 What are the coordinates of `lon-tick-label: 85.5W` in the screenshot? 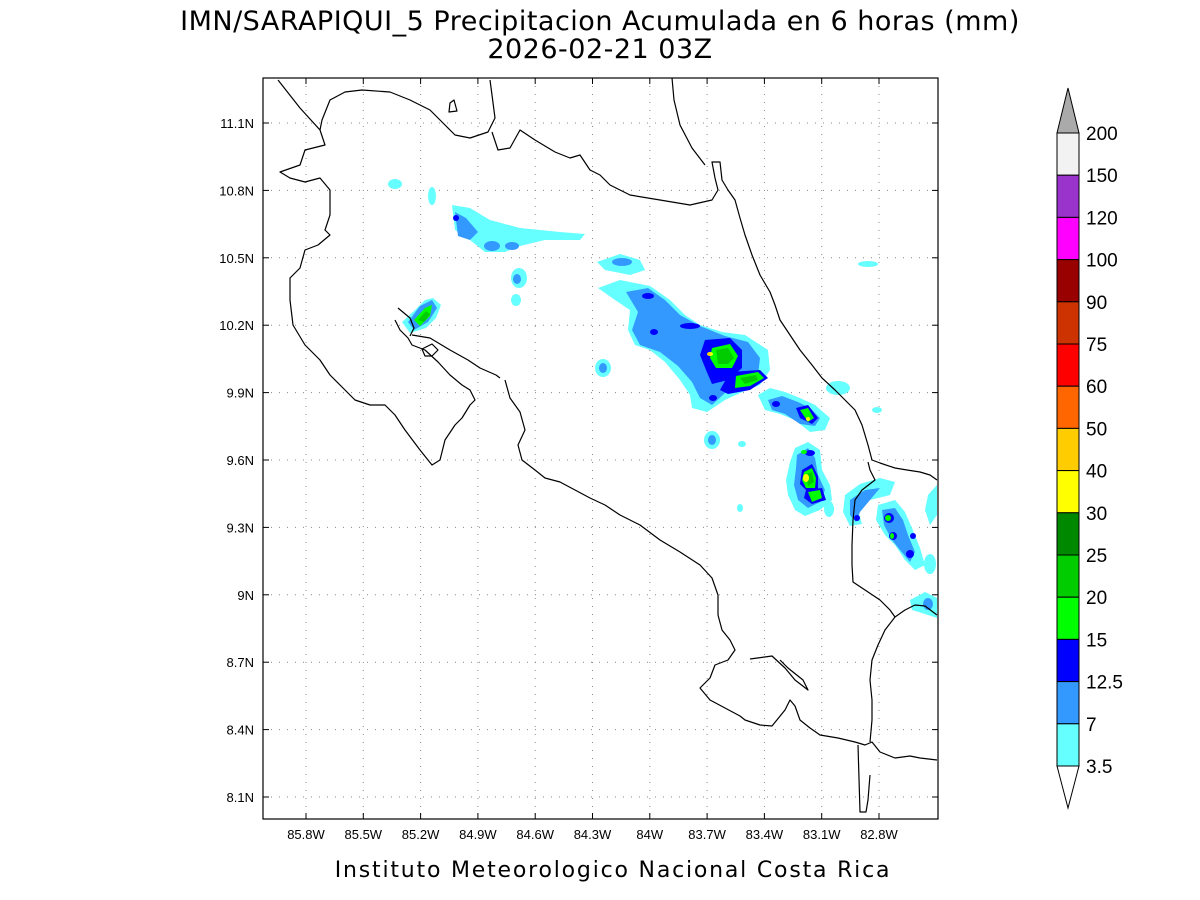 It's located at (364, 834).